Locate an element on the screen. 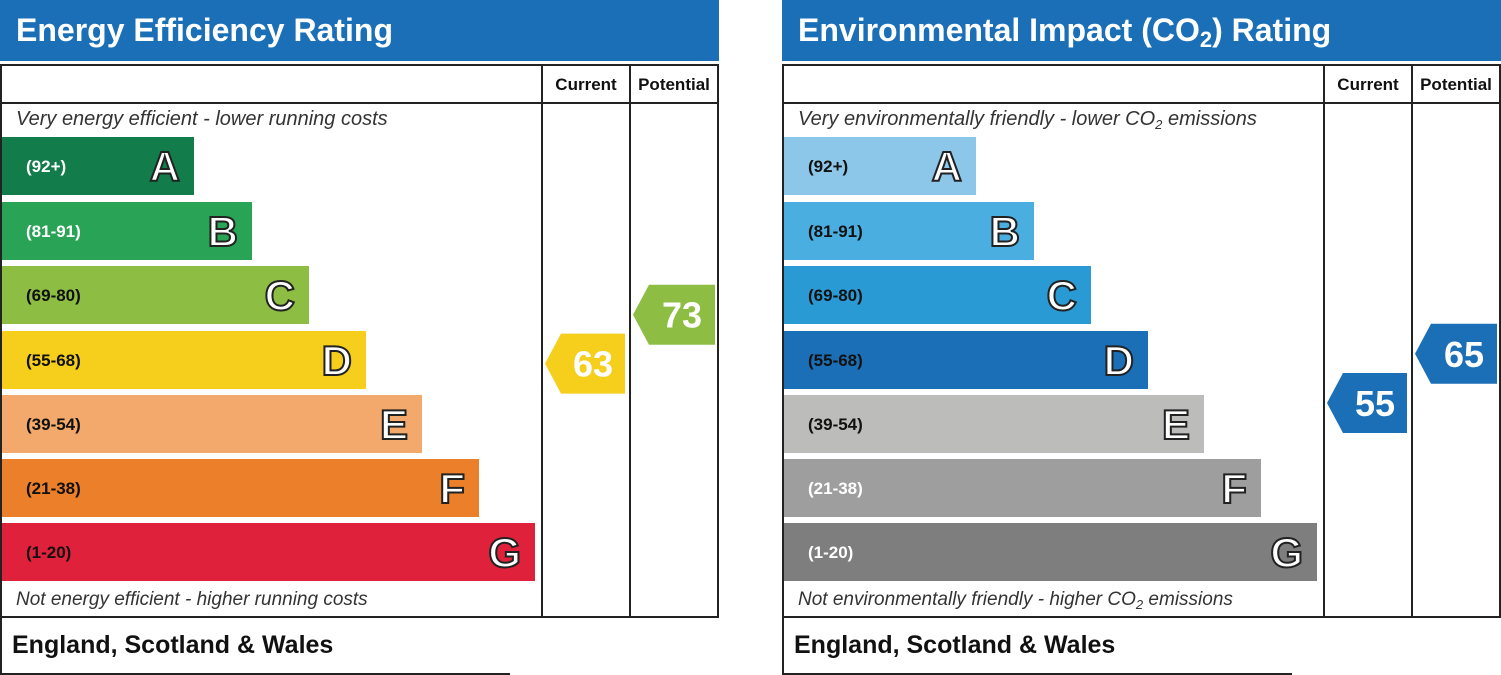 The height and width of the screenshot is (675, 1501). panel-title: Environmental Impact (CO2) Rating is located at coordinates (1141, 30).